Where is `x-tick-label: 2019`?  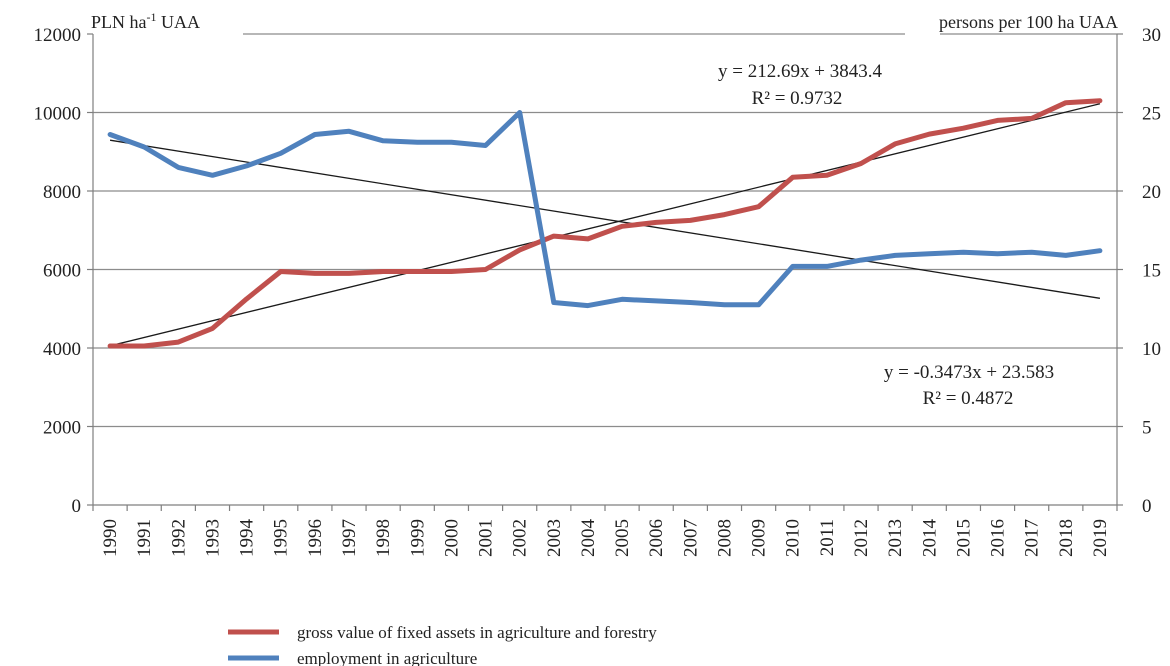 x-tick-label: 2019 is located at coordinates (1100, 538).